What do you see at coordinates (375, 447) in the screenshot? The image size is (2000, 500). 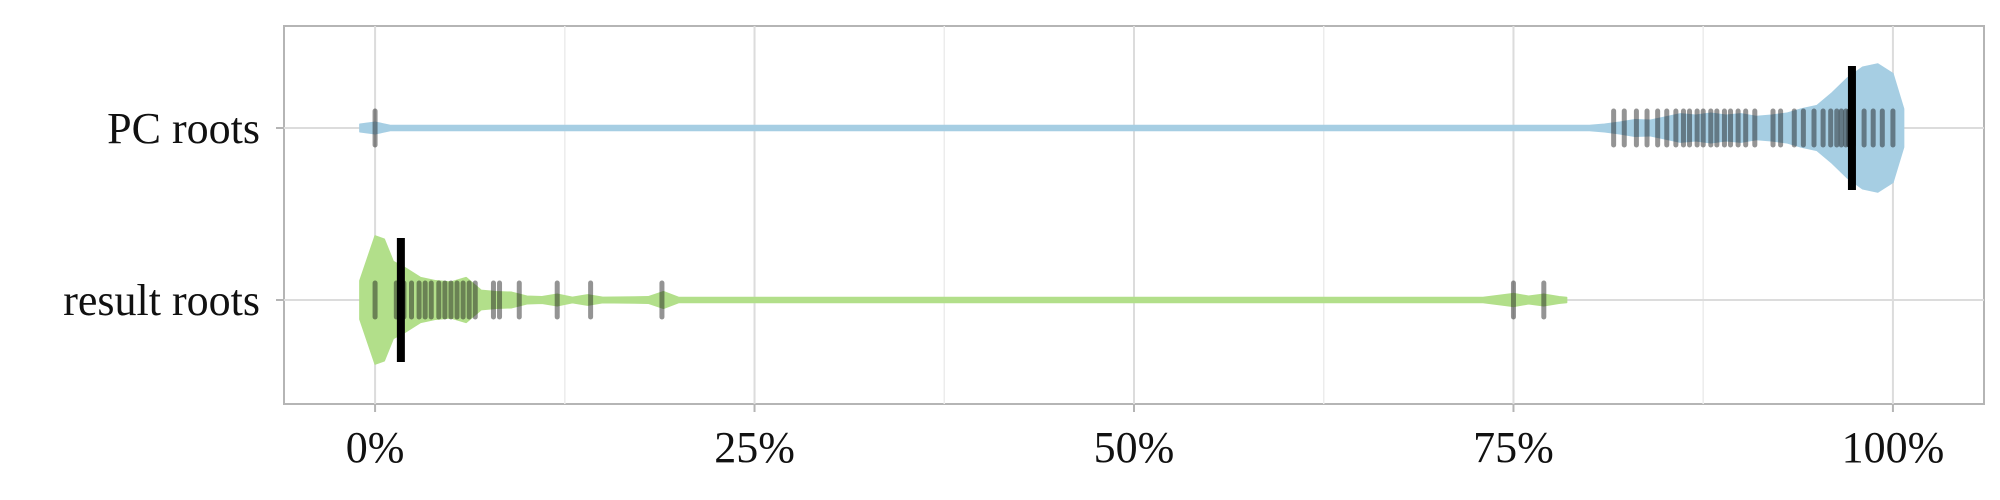 I see `x-tick-label: 0%` at bounding box center [375, 447].